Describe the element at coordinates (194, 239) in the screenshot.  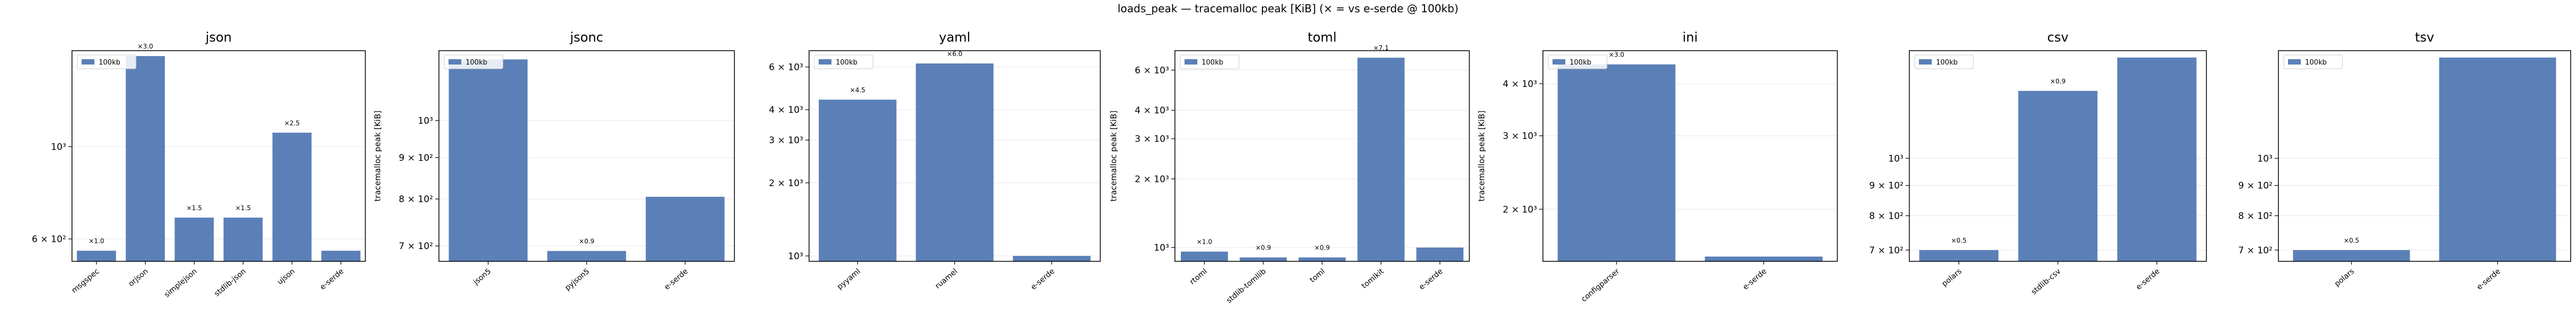
I see `bar-simplejson` at that location.